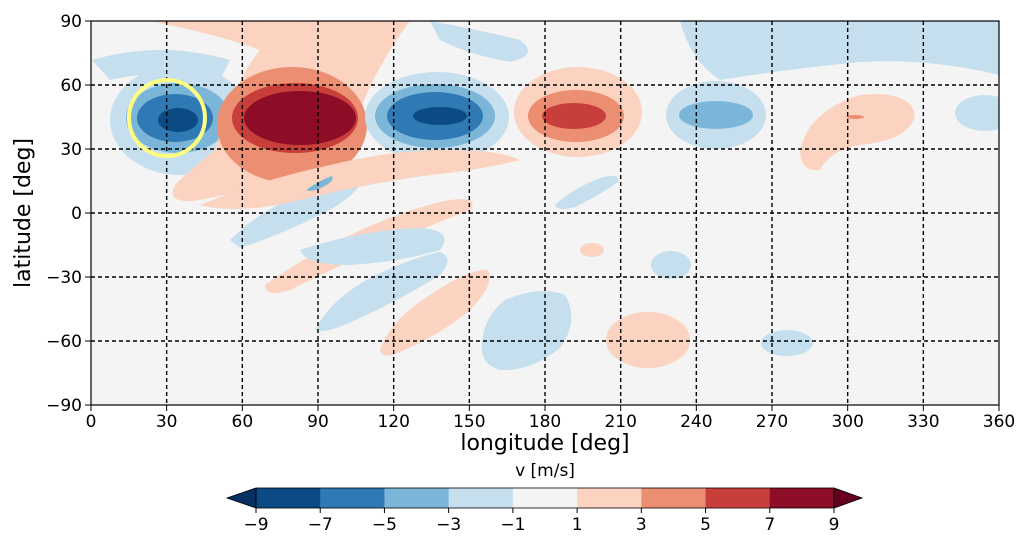 This screenshot has width=1024, height=539. What do you see at coordinates (716, 115) in the screenshot?
I see `contour-trough3-neg3` at bounding box center [716, 115].